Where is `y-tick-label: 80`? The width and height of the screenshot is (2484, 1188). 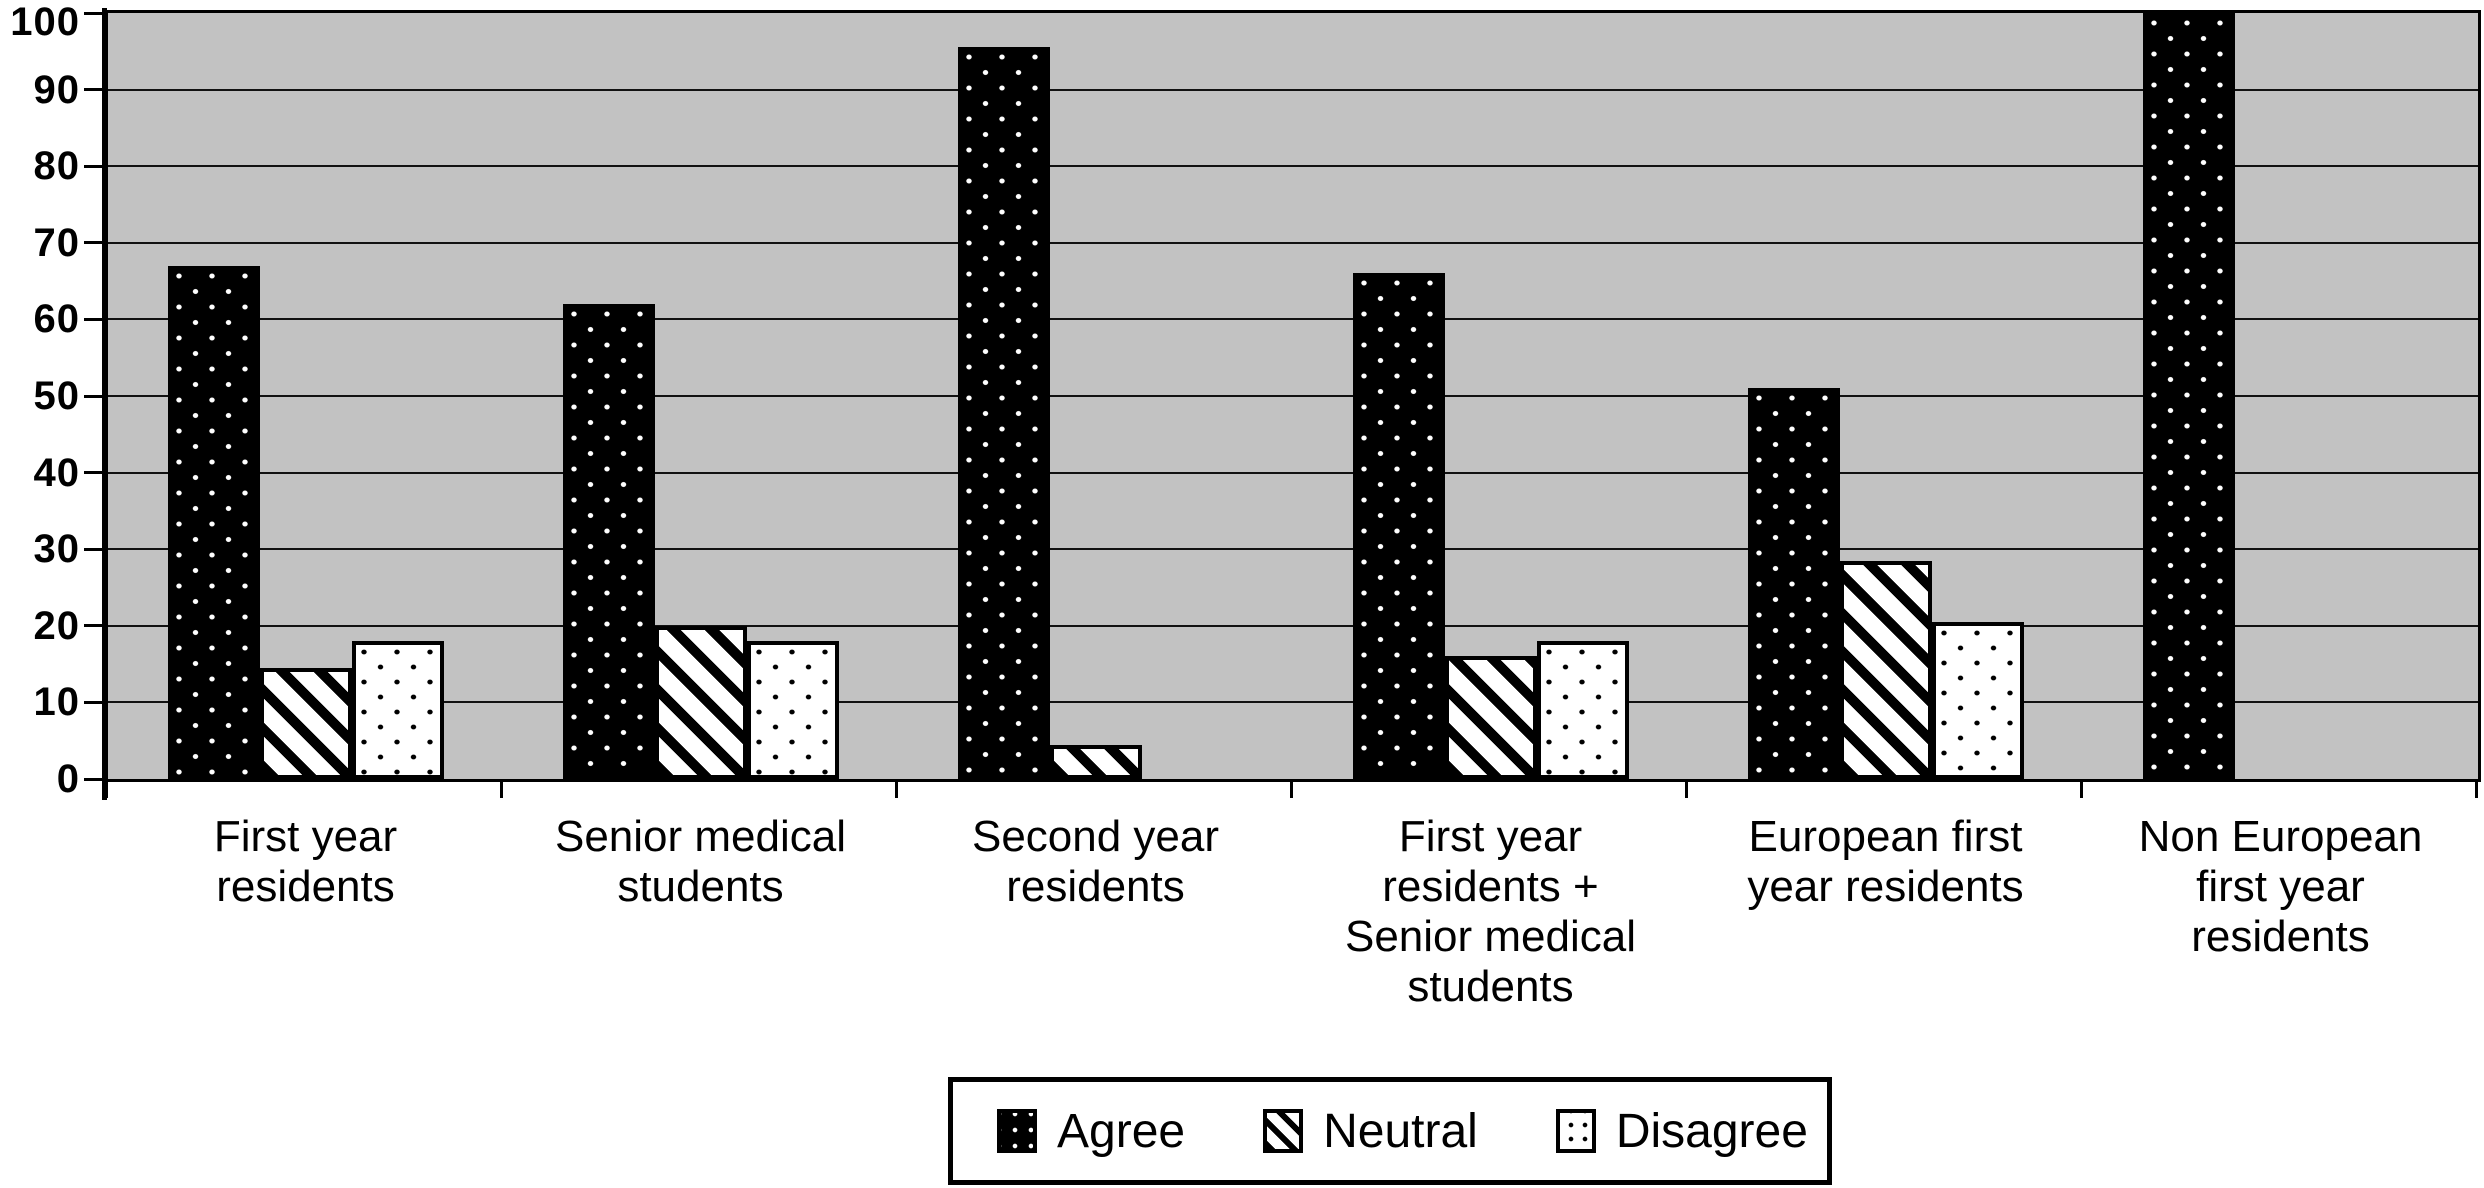 y-tick-label: 80 is located at coordinates (56, 166).